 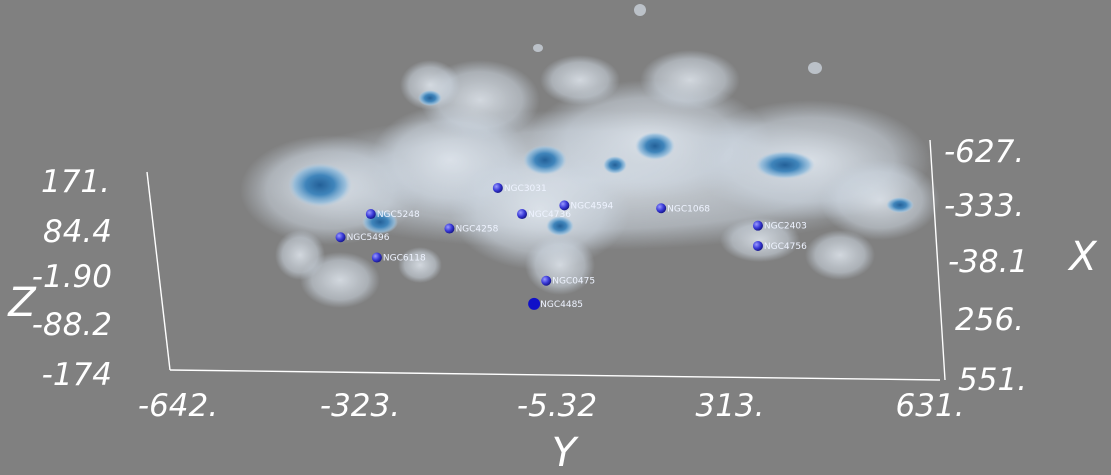 I want to click on galaxy-point: NGC0475, so click(x=568, y=281).